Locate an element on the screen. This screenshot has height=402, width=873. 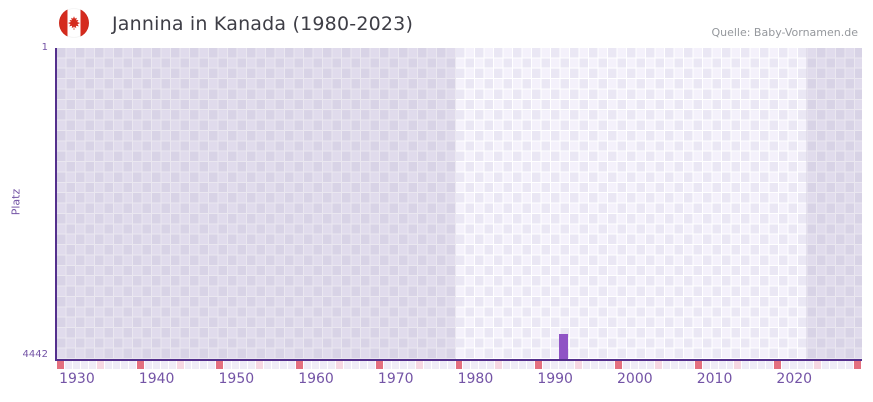
year-marker-1932 is located at coordinates (92, 365).